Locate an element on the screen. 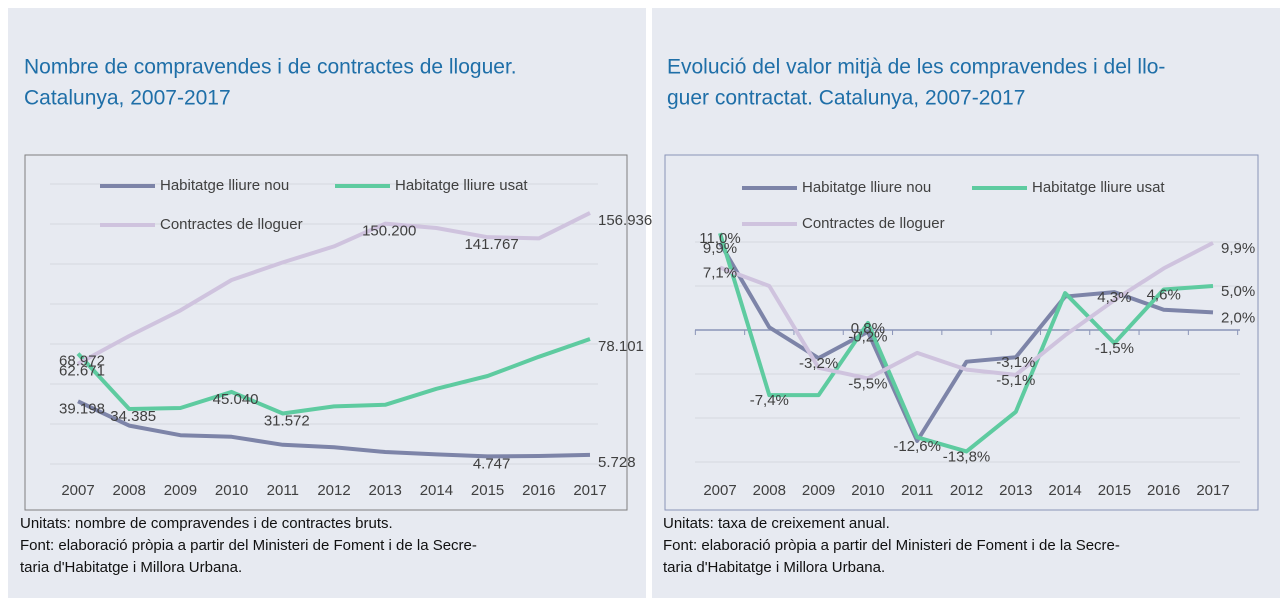 This screenshot has height=605, width=1284. data-label: 141.767 is located at coordinates (491, 244).